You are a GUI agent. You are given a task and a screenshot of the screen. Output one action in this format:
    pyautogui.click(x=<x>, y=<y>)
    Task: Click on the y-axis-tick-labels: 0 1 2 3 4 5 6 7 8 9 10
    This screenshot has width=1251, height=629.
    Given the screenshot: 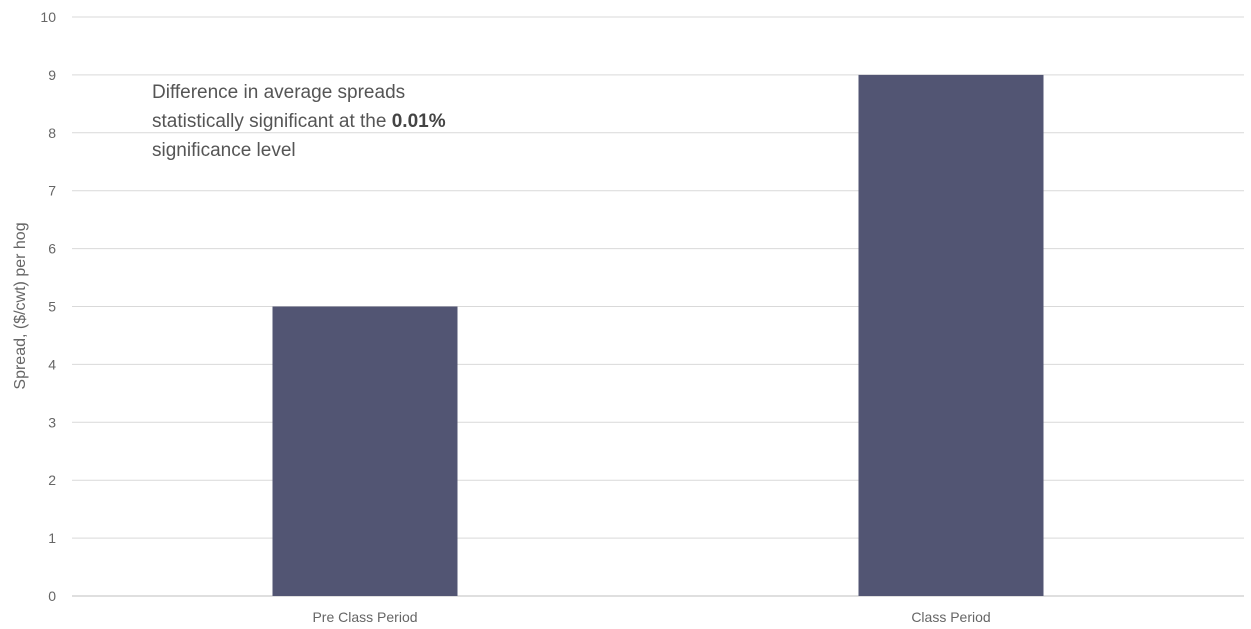 What is the action you would take?
    pyautogui.click(x=48, y=306)
    